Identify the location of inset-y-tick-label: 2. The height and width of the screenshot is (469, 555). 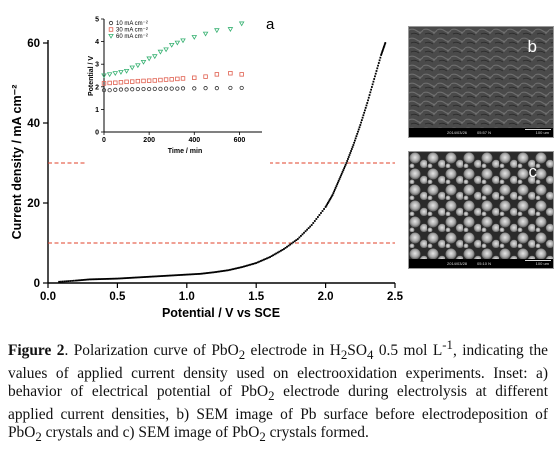
(97, 87).